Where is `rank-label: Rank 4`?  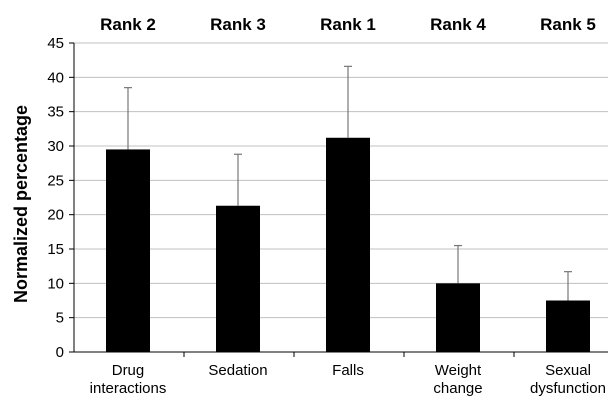 rank-label: Rank 4 is located at coordinates (458, 24).